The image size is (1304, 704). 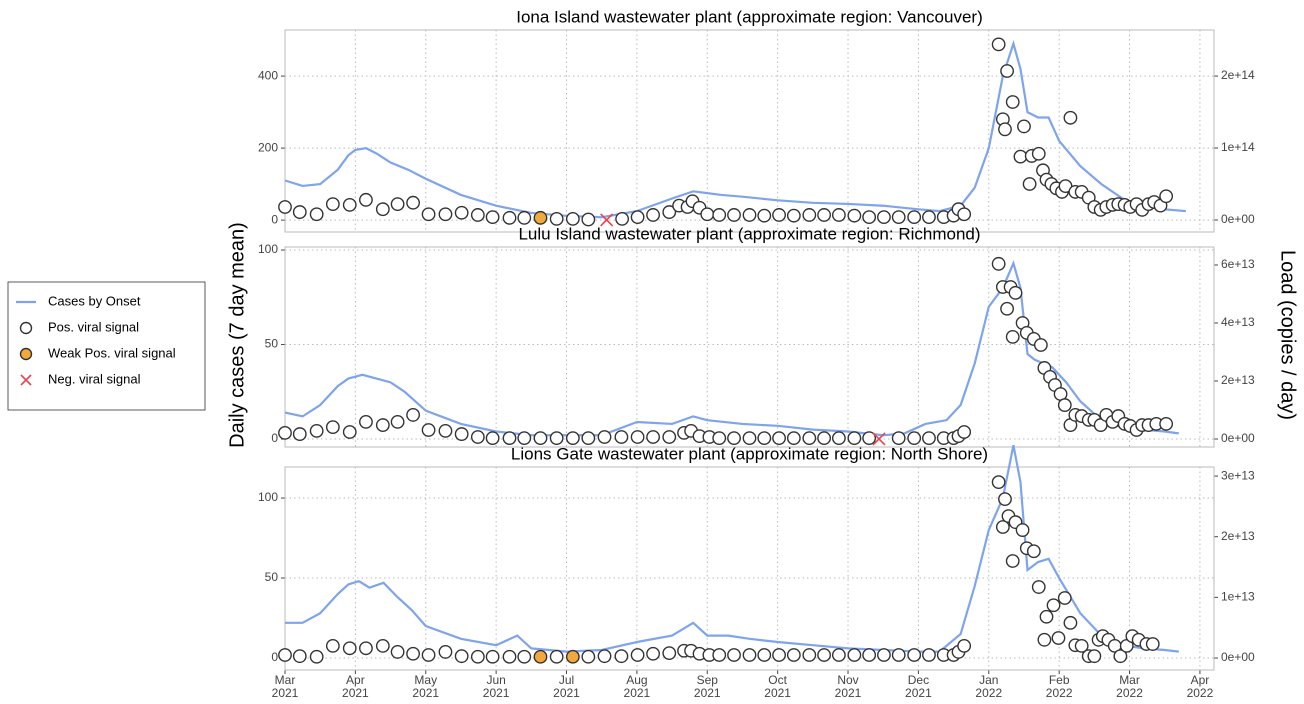 I want to click on x-tick-label: Jul 2021, so click(x=566, y=686).